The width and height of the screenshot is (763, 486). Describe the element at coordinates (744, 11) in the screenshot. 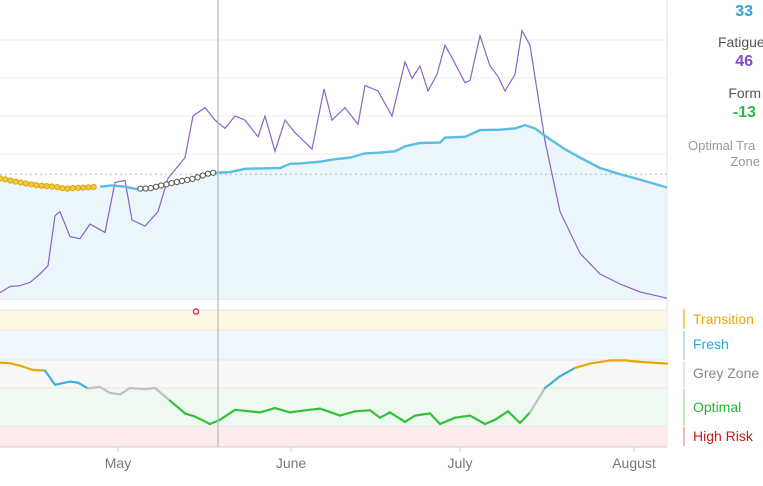

I see `fitness-value: 33` at that location.